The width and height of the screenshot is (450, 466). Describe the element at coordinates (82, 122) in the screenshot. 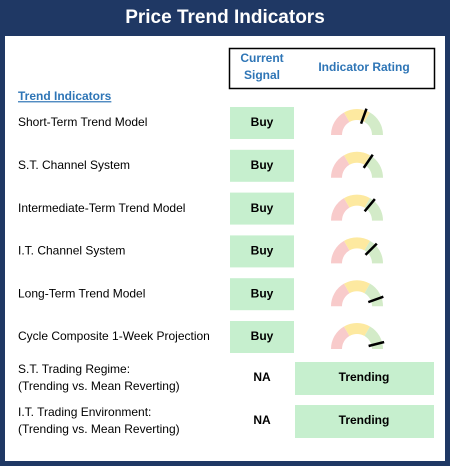

I see `row-label: Short-Term Trend Model` at that location.